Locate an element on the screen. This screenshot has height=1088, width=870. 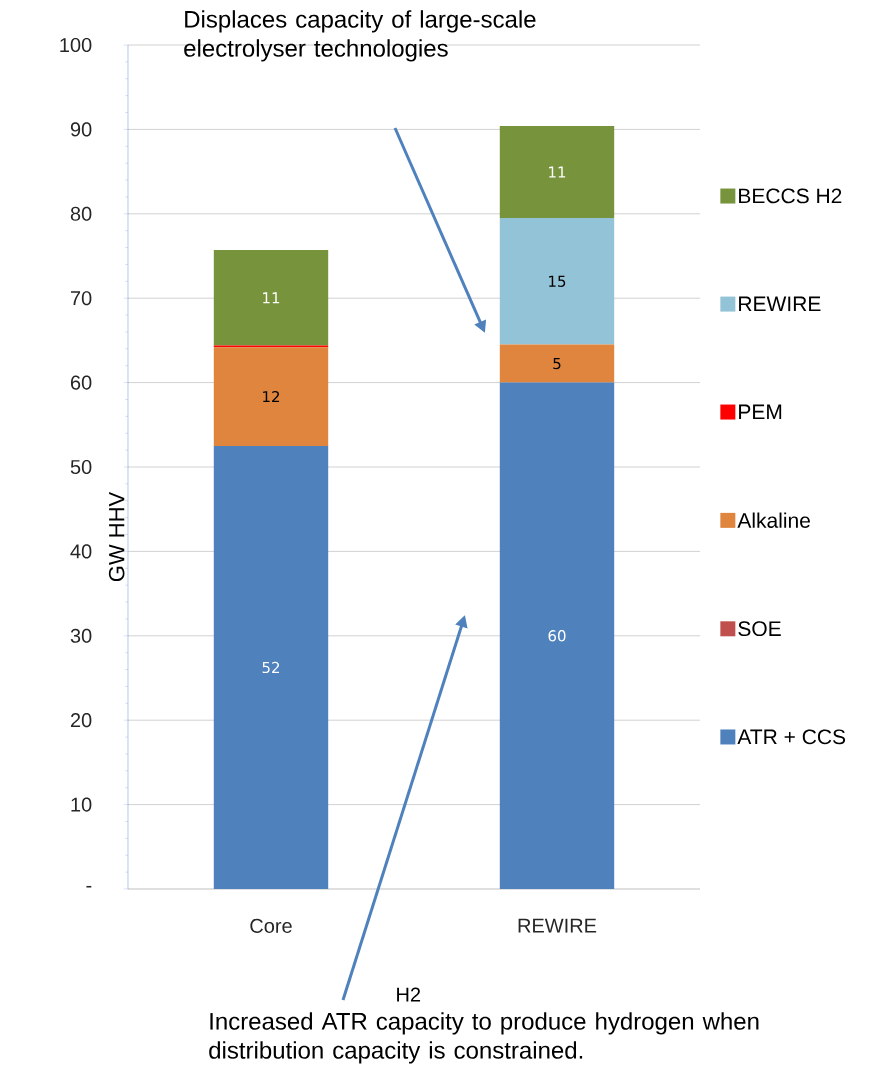
x-tick-label: Core is located at coordinates (271, 925).